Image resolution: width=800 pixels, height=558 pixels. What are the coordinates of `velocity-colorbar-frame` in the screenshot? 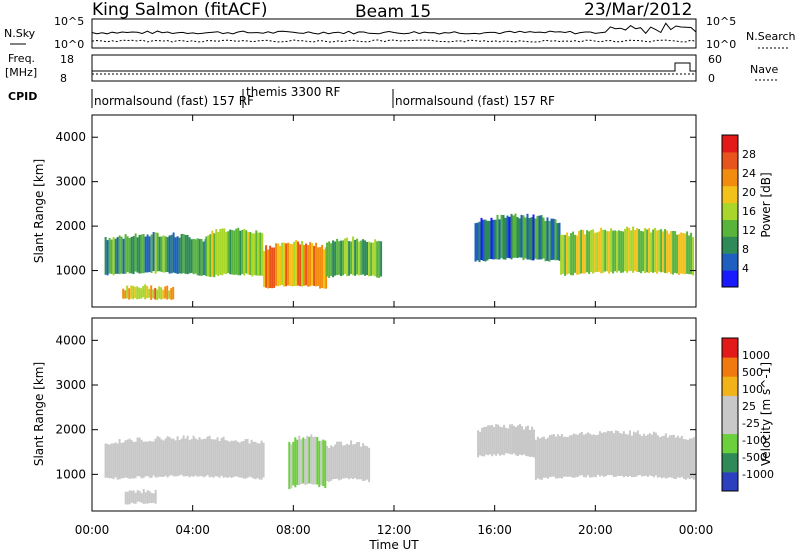 It's located at (730, 414).